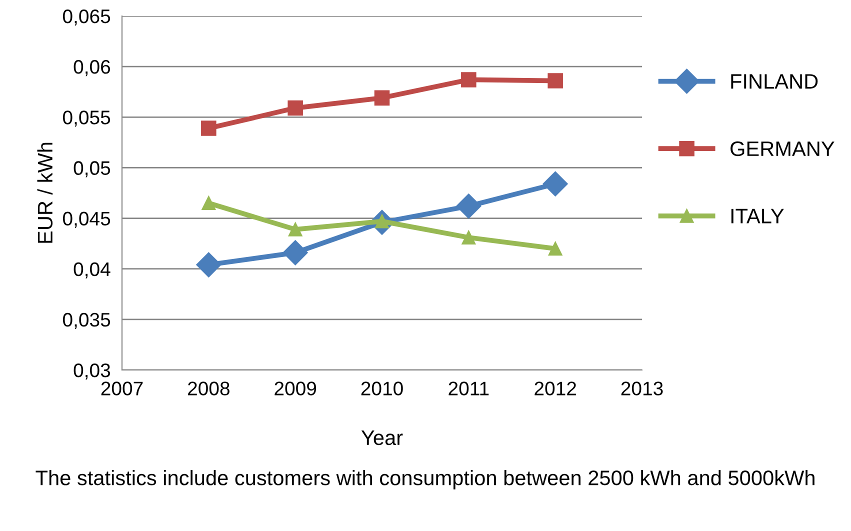  I want to click on legend-label: ITALY, so click(757, 216).